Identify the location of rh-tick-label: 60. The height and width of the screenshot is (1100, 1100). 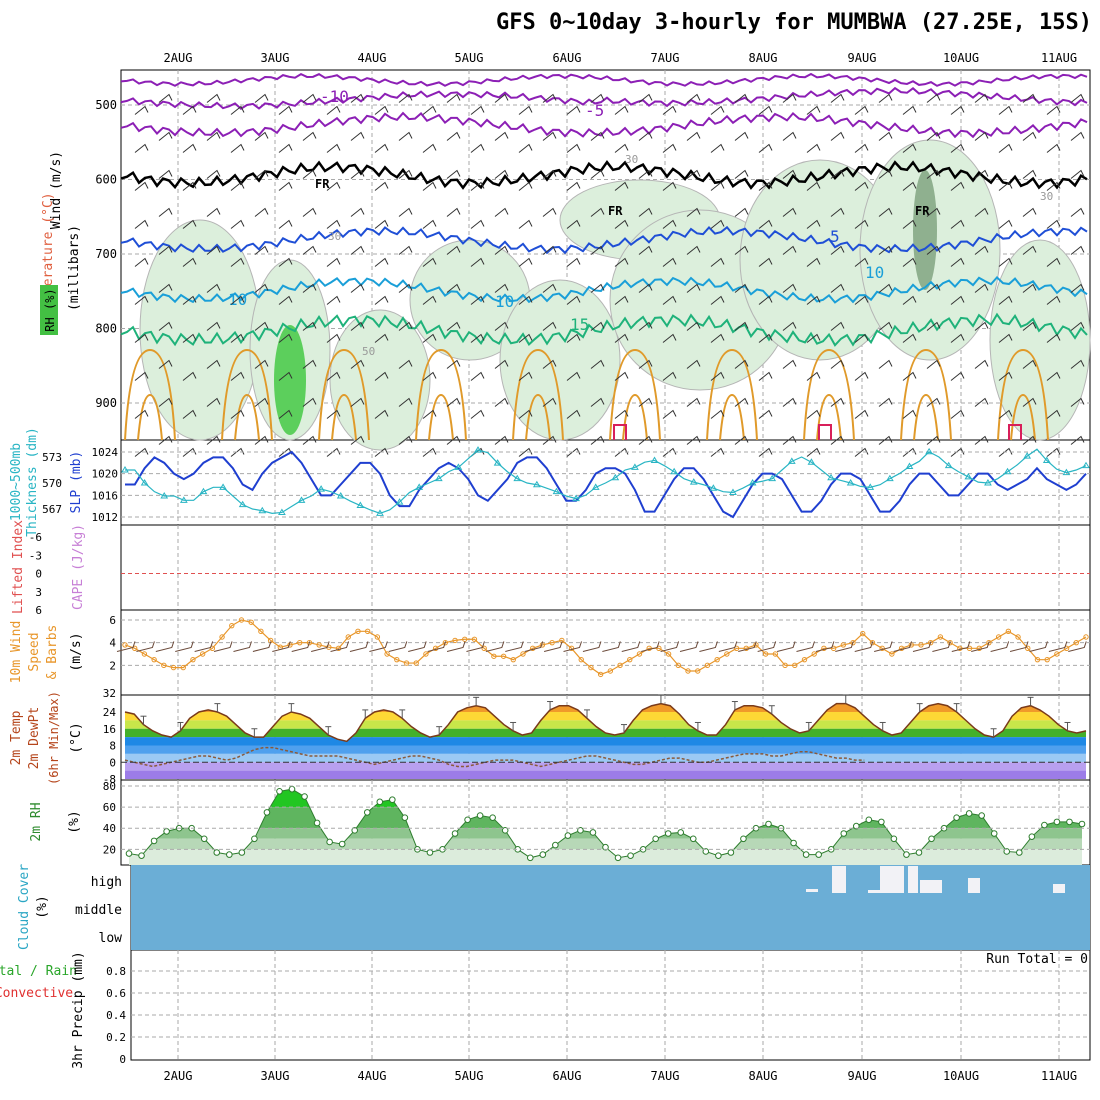
(109, 807).